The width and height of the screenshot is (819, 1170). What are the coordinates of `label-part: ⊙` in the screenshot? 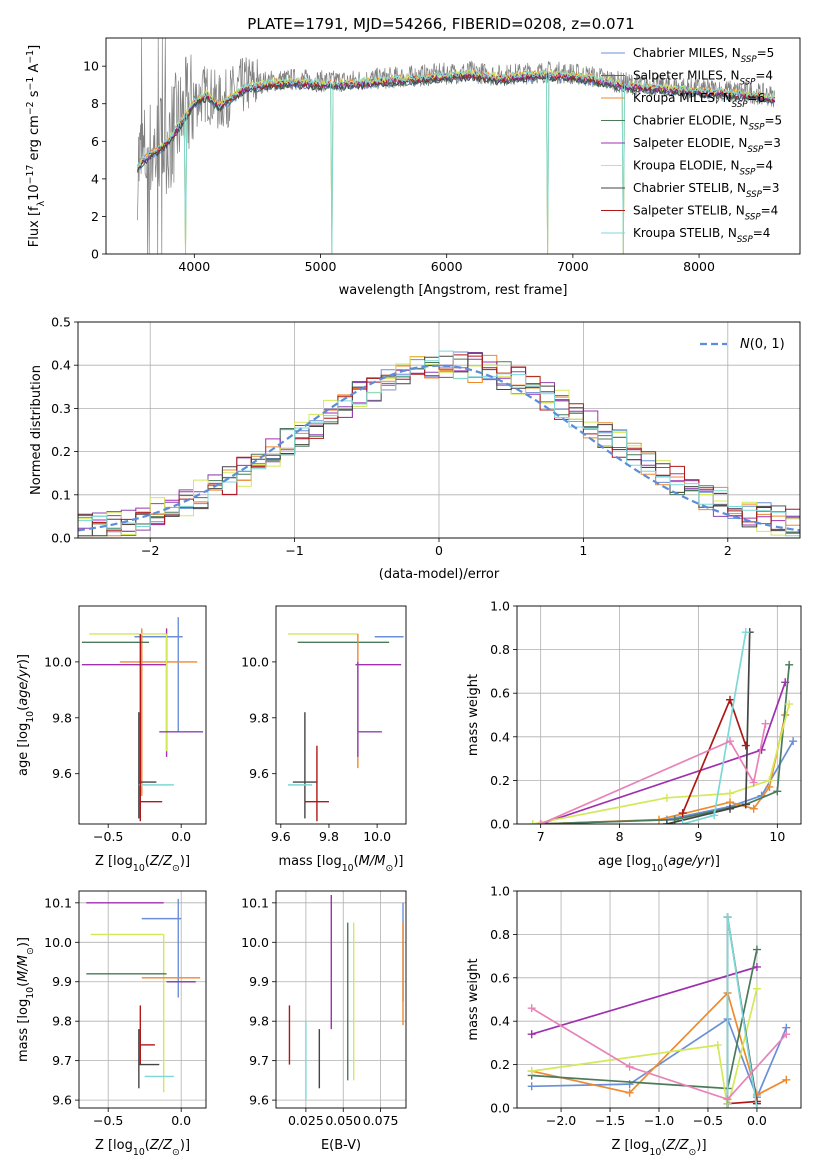 It's located at (693, 1152).